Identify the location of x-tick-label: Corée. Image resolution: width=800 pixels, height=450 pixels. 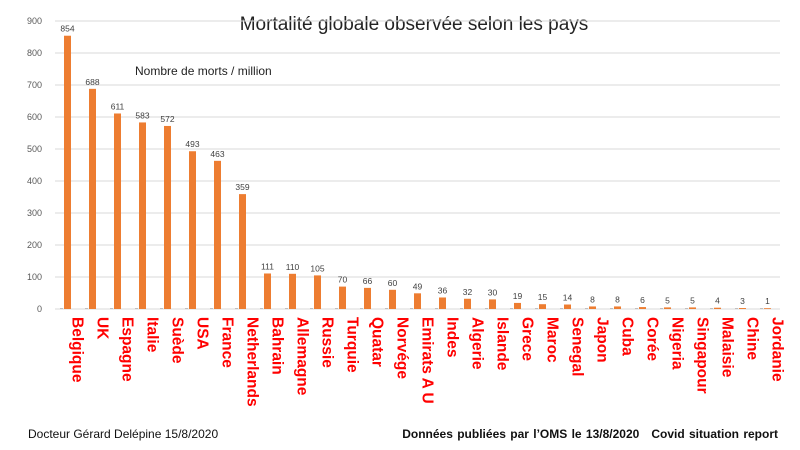
(652, 339).